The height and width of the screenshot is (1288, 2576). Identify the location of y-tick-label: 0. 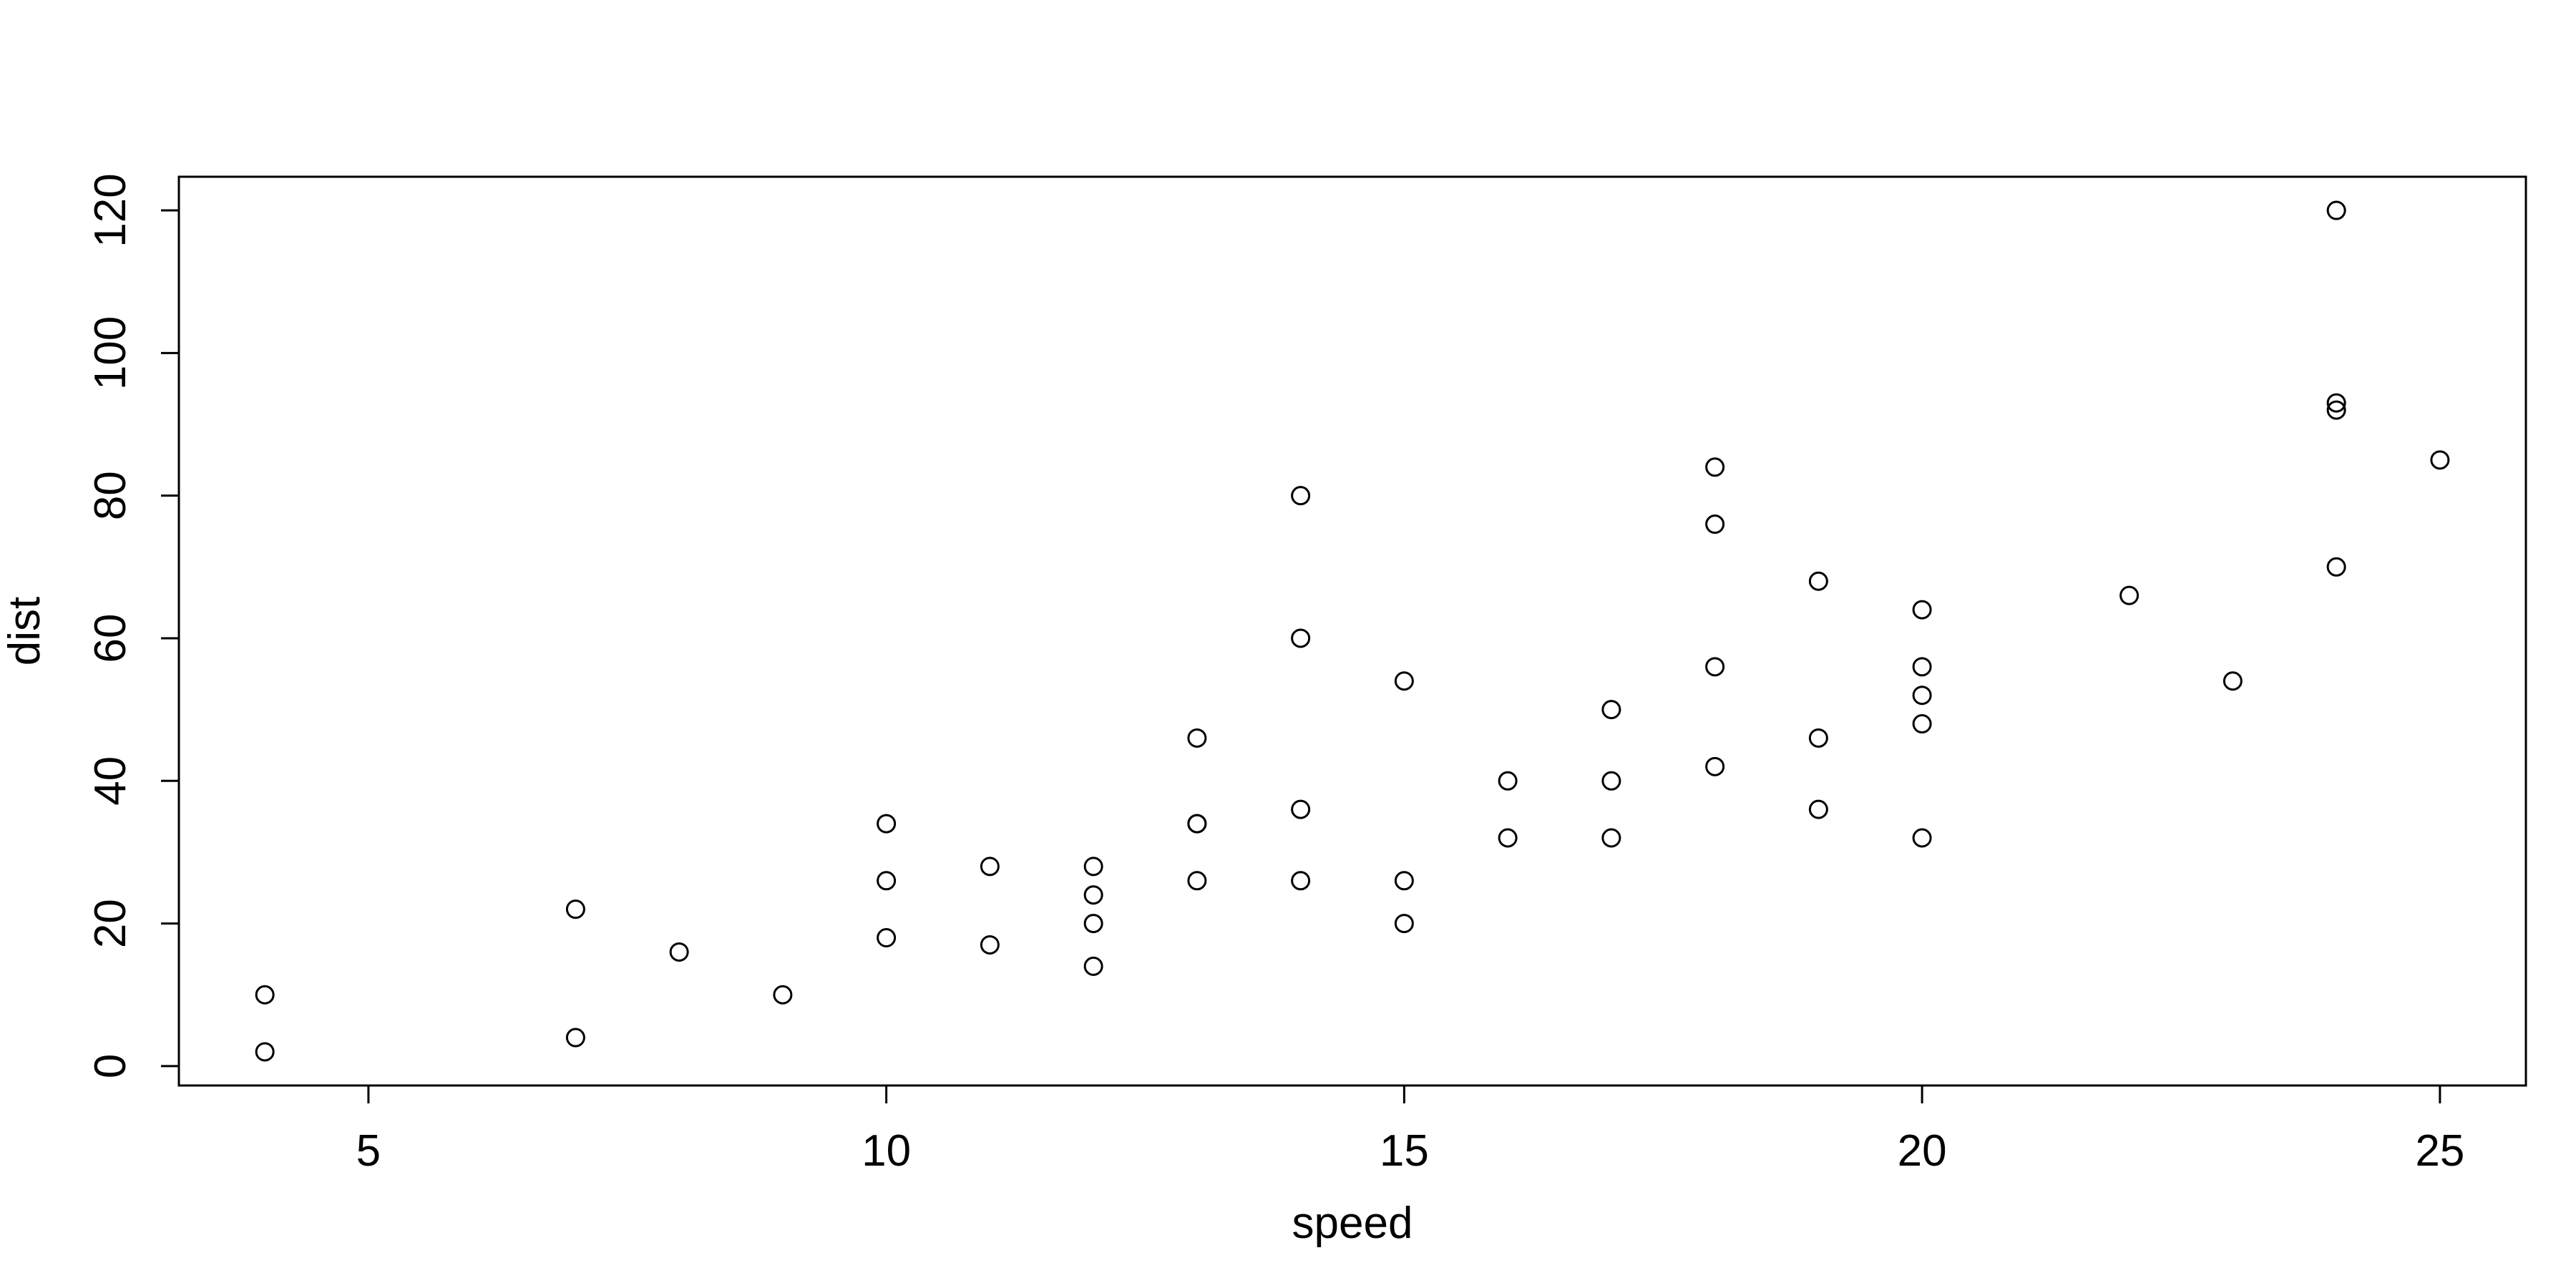
(110, 1066).